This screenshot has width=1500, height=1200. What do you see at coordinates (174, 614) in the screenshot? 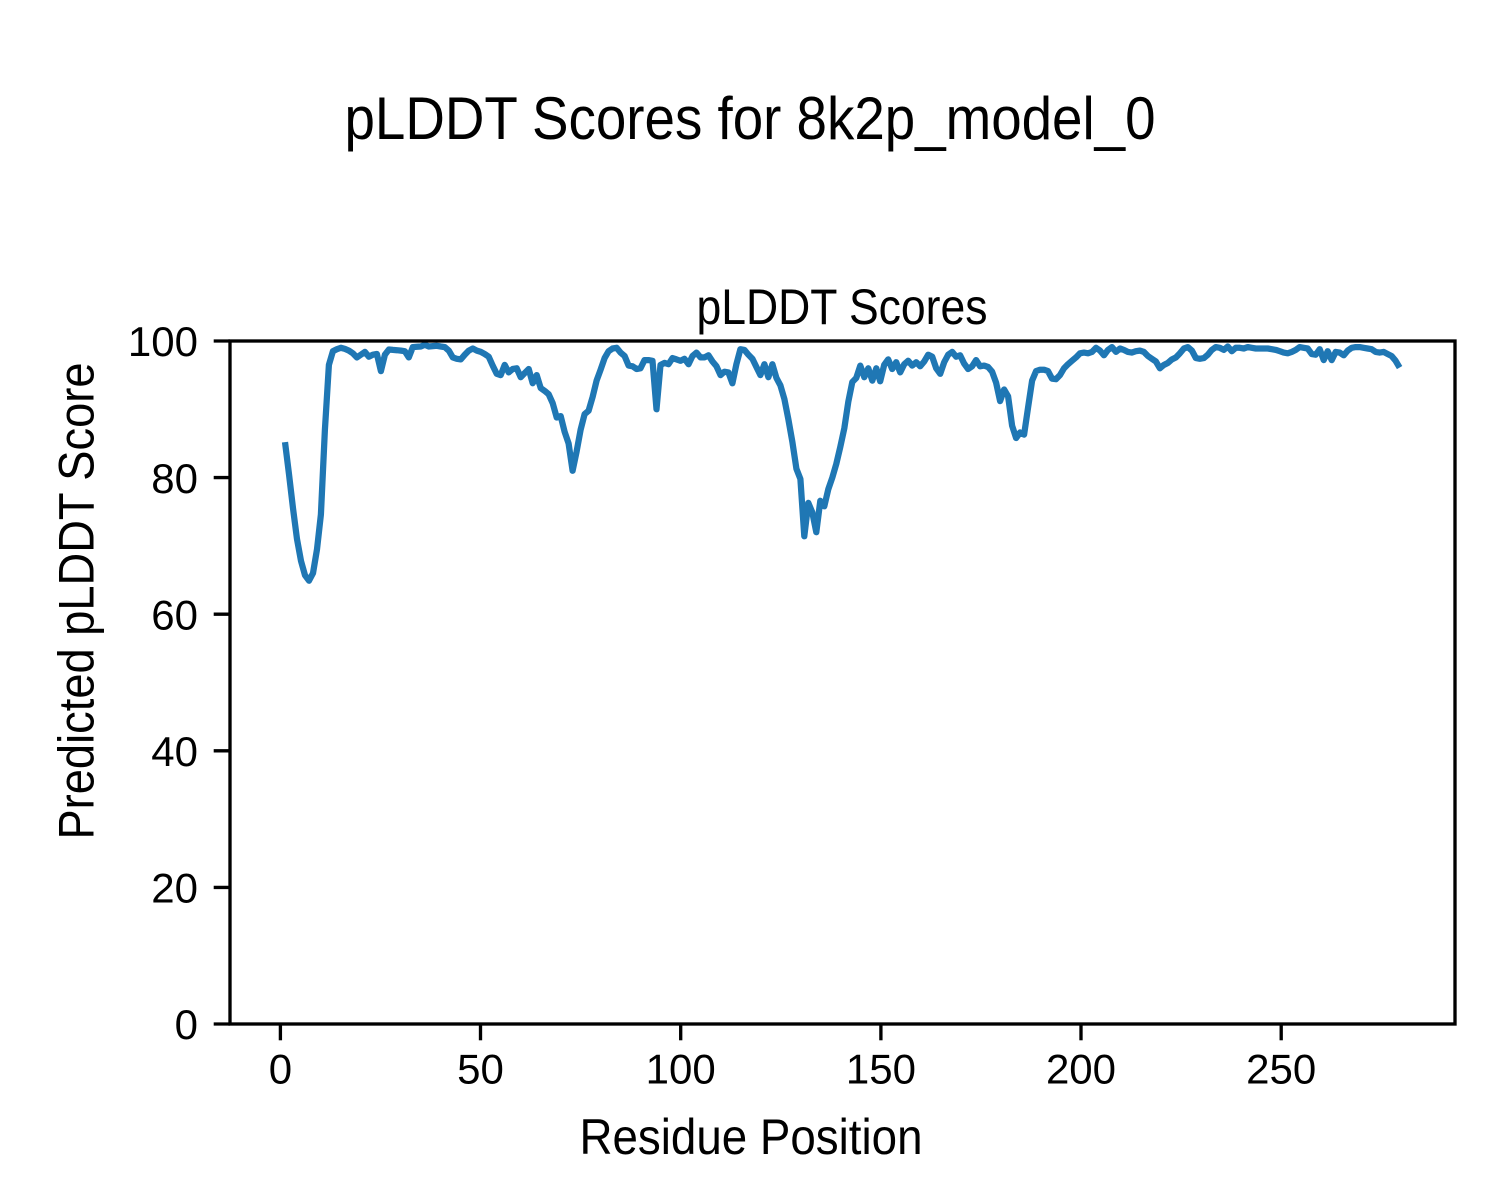
I see `svg-text: 60` at bounding box center [174, 614].